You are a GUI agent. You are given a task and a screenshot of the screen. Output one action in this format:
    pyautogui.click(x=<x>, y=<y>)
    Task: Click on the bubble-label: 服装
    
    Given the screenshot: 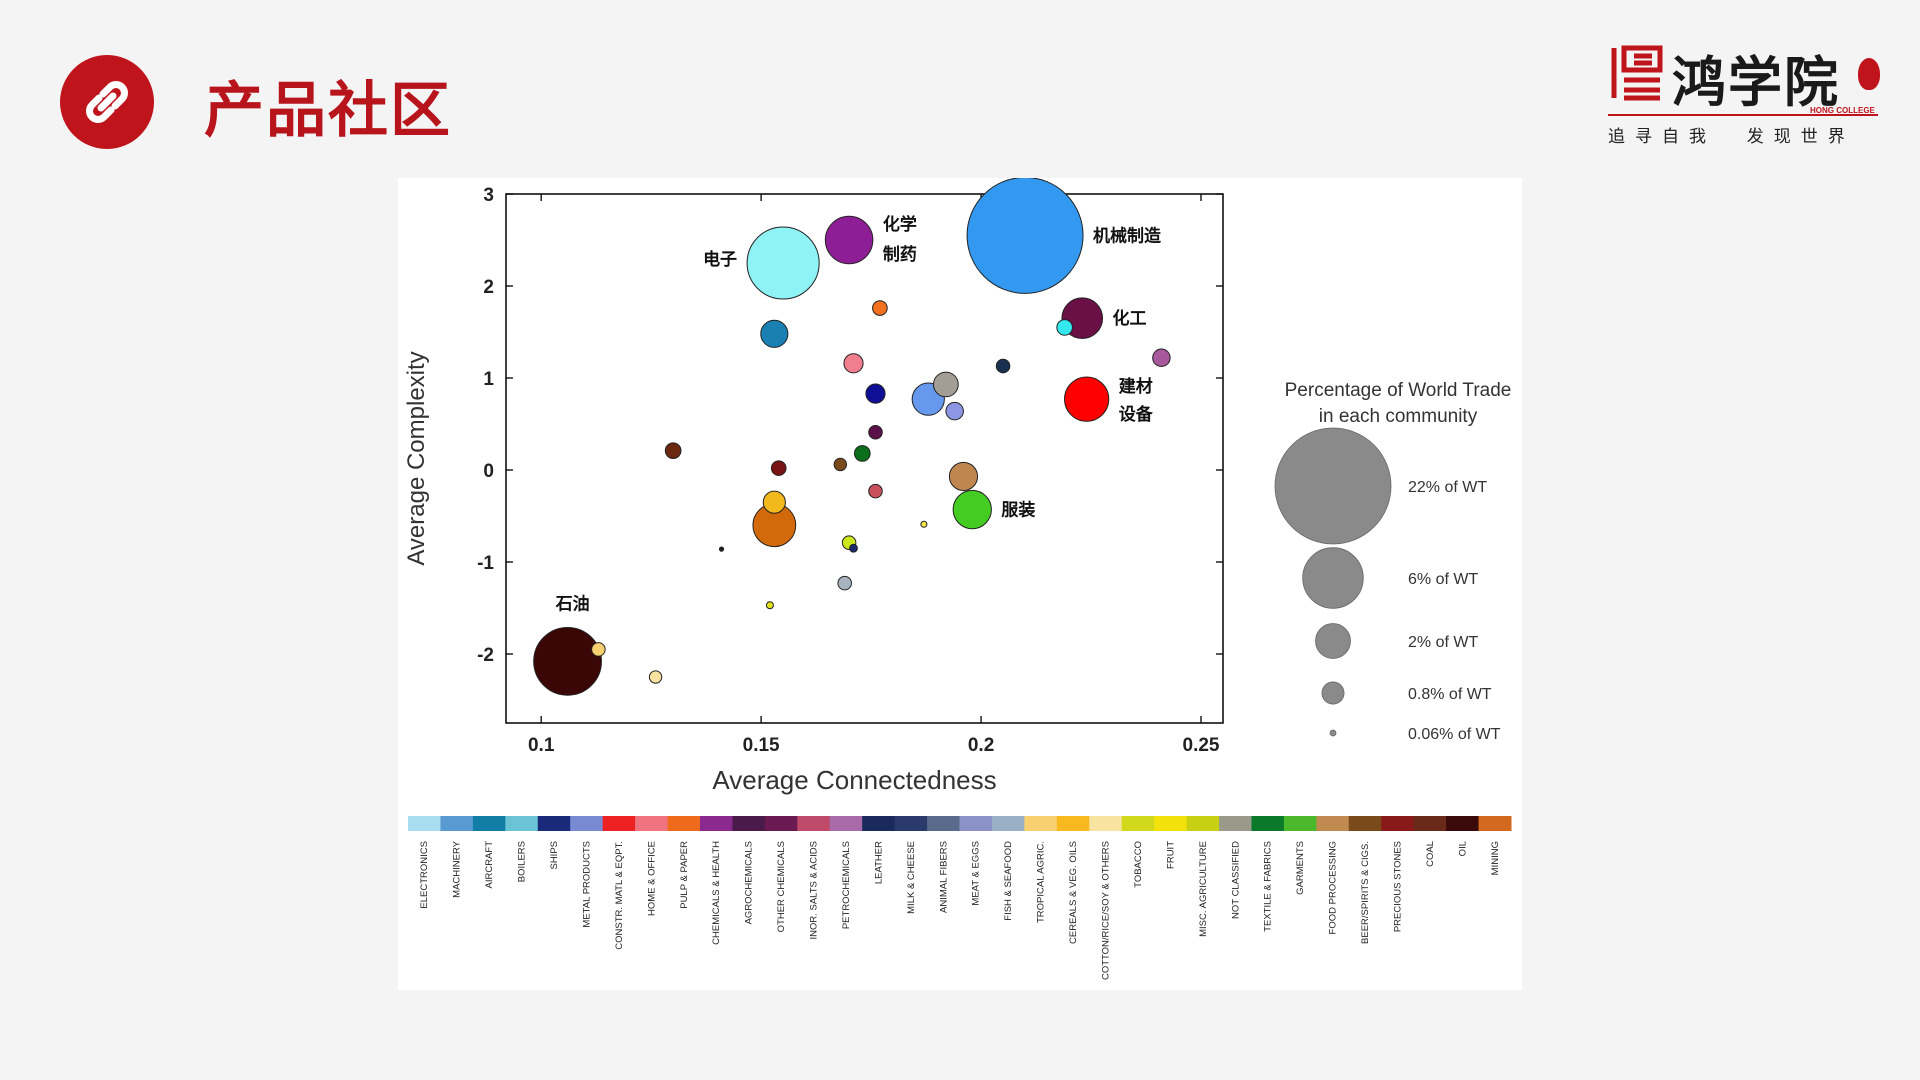 What is the action you would take?
    pyautogui.click(x=1018, y=510)
    